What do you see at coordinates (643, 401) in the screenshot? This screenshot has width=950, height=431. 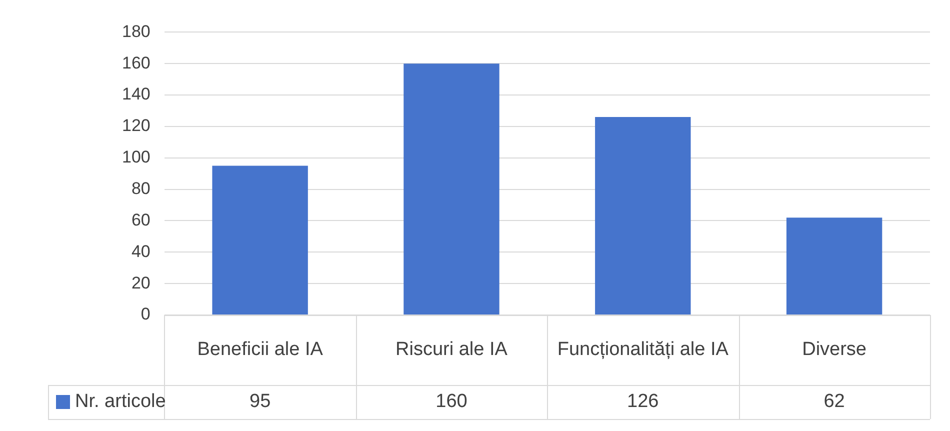 I see `data-label: 126` at bounding box center [643, 401].